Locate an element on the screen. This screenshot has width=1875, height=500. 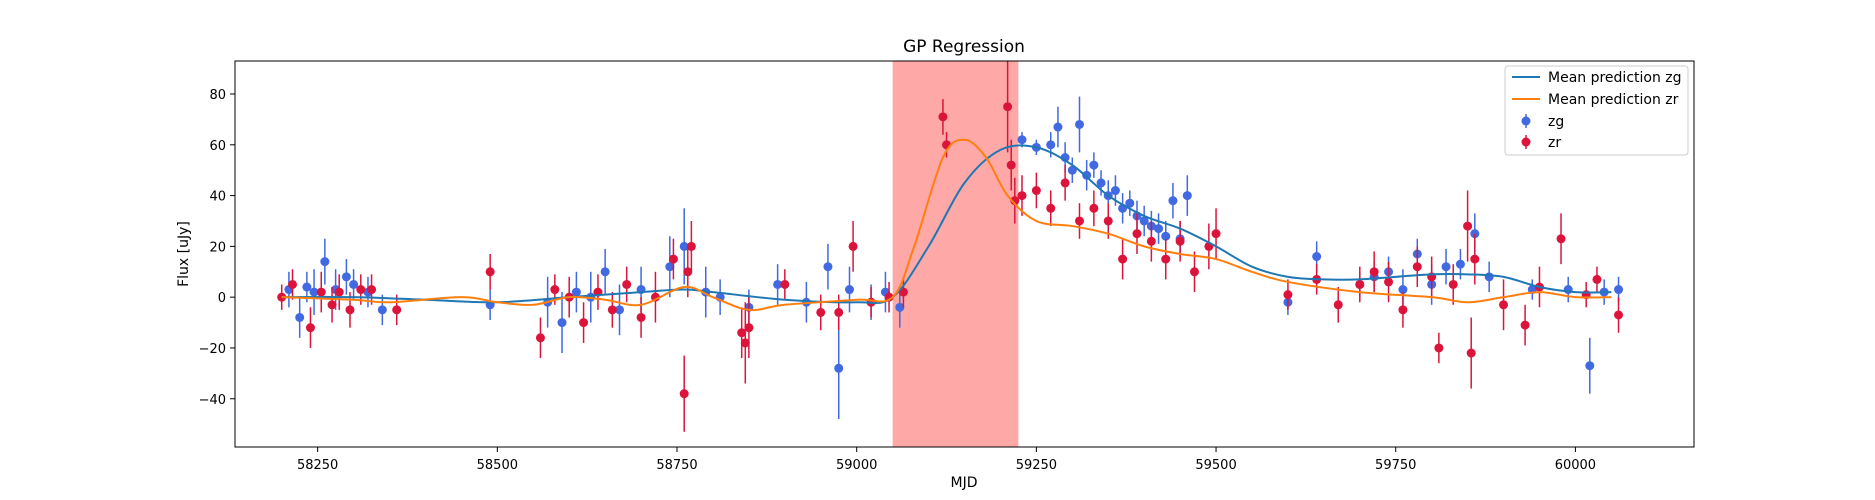
x-tick-label: 58250 is located at coordinates (317, 465).